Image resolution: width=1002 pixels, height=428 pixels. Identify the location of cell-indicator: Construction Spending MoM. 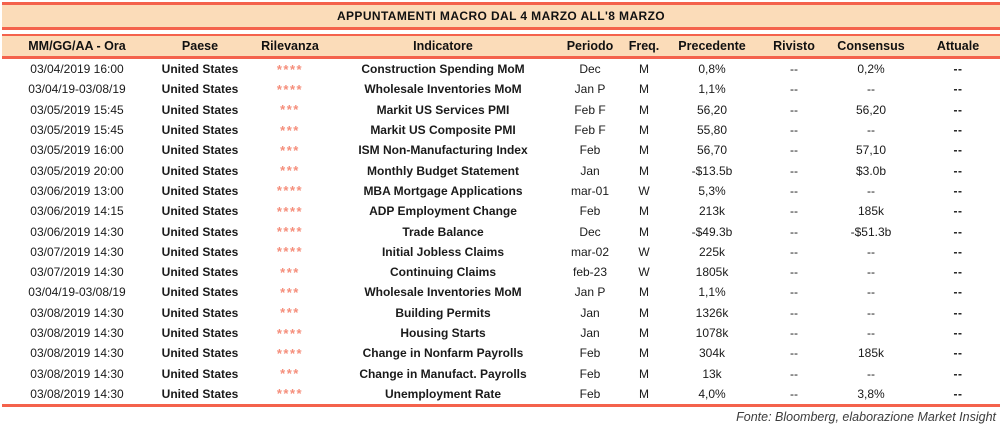
(443, 69).